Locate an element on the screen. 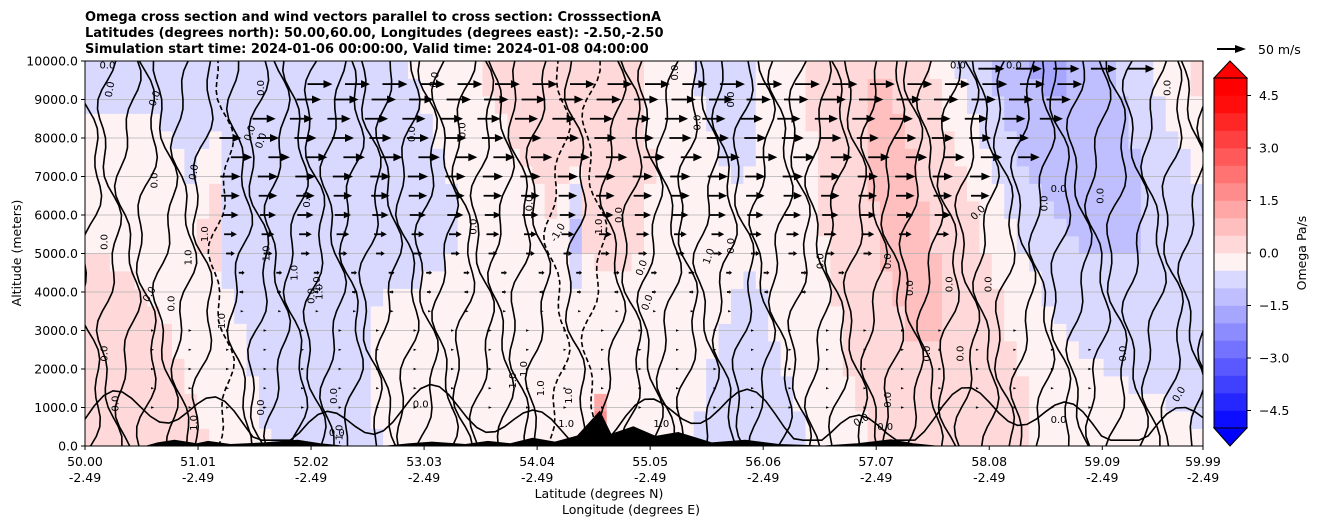 The height and width of the screenshot is (526, 1320). contour-line is located at coordinates (445, 253).